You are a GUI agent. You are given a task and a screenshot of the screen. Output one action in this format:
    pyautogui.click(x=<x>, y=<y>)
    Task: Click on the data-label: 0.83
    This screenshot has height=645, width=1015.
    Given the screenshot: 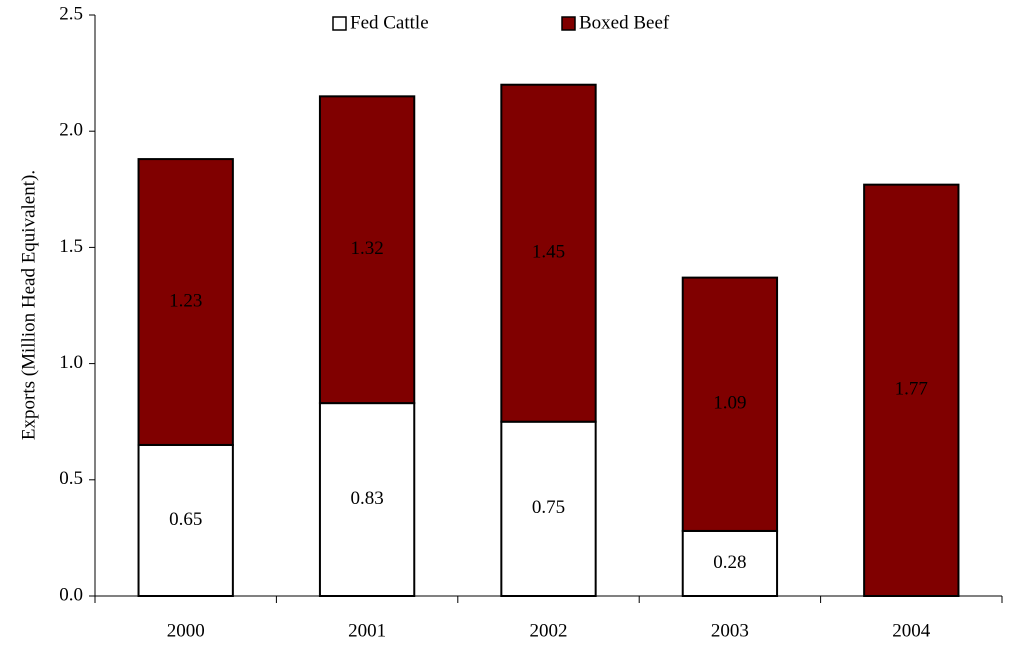 What is the action you would take?
    pyautogui.click(x=366, y=498)
    